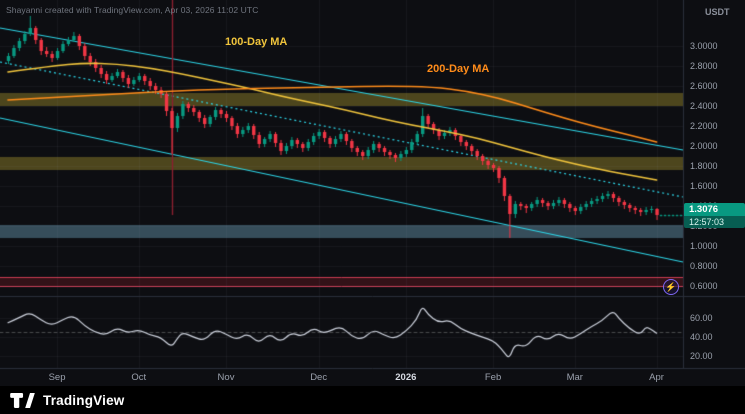  Describe the element at coordinates (704, 186) in the screenshot. I see `axis-label: 1.6000` at that location.